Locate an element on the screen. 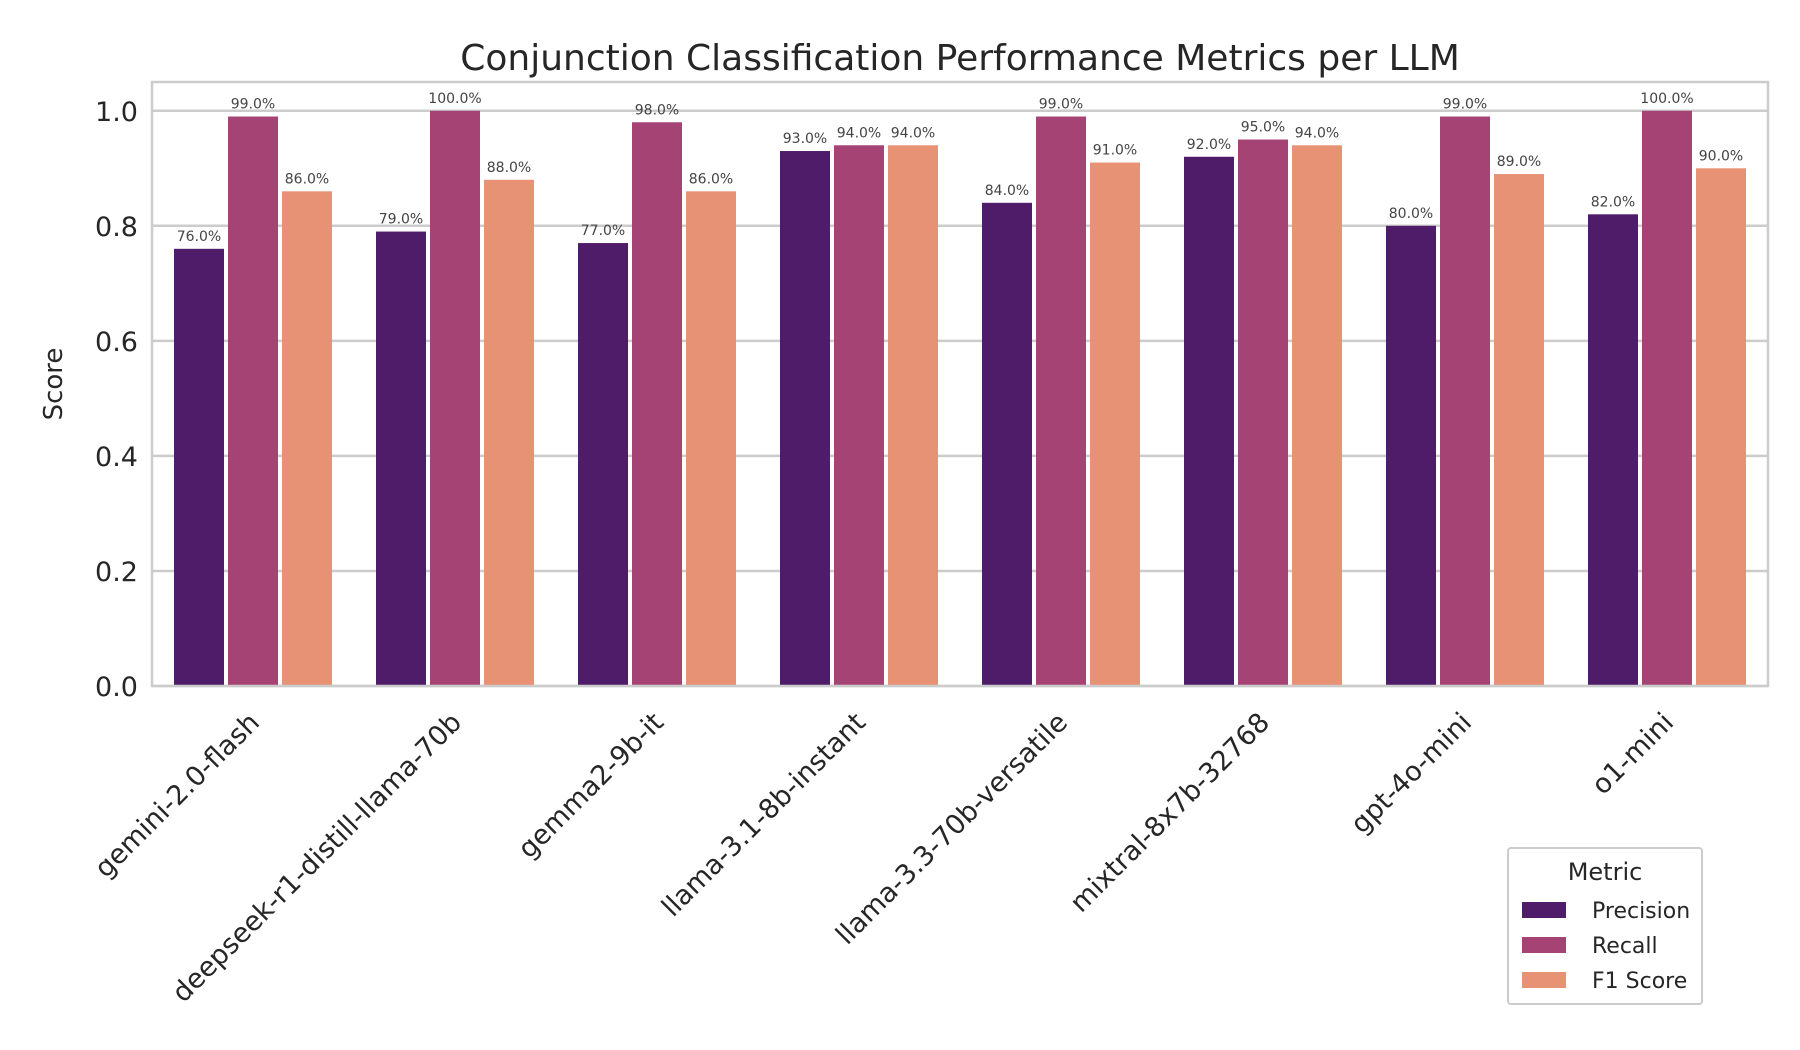 The height and width of the screenshot is (1050, 1800). bar-value-label: 91.0% is located at coordinates (1115, 151).